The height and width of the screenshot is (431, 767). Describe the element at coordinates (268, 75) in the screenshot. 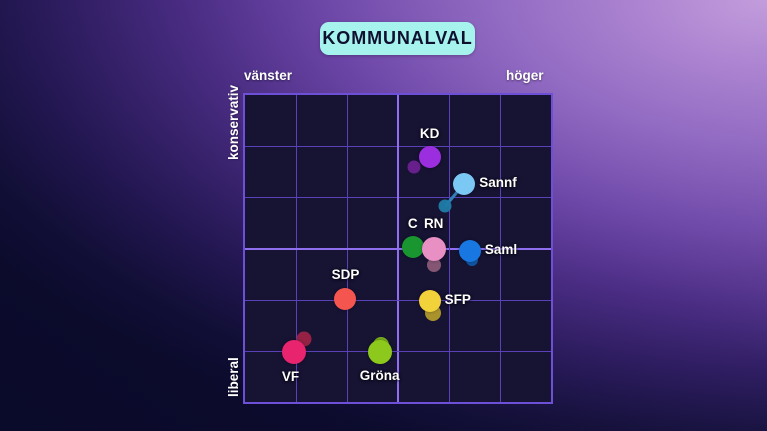

I see `axis-label-left: vänster` at that location.